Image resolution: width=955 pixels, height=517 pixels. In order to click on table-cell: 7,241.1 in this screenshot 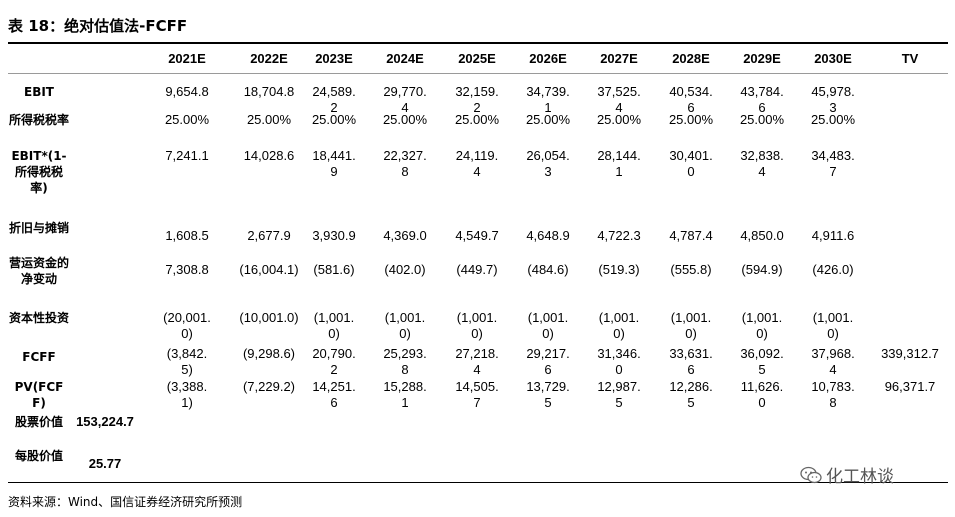, I will do `click(187, 155)`.